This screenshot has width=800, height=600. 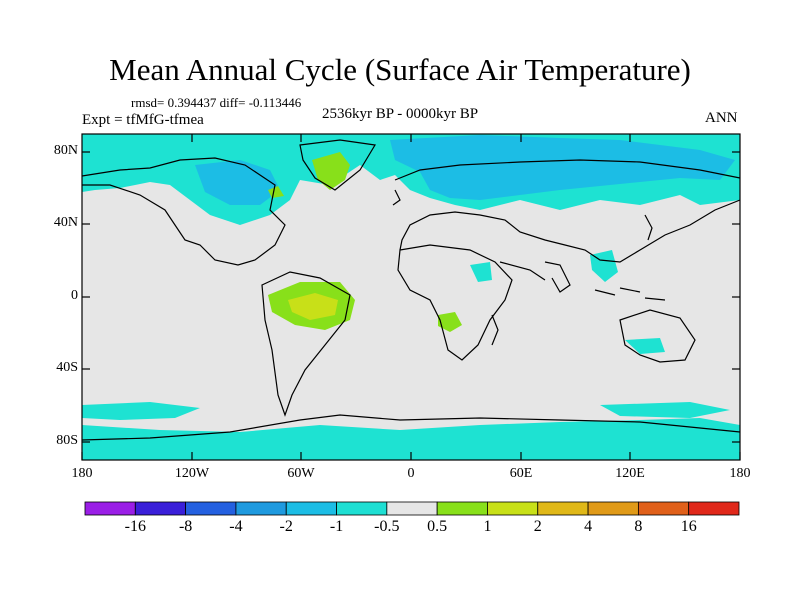 What do you see at coordinates (313, 306) in the screenshot?
I see `amazon-yellow-patch` at bounding box center [313, 306].